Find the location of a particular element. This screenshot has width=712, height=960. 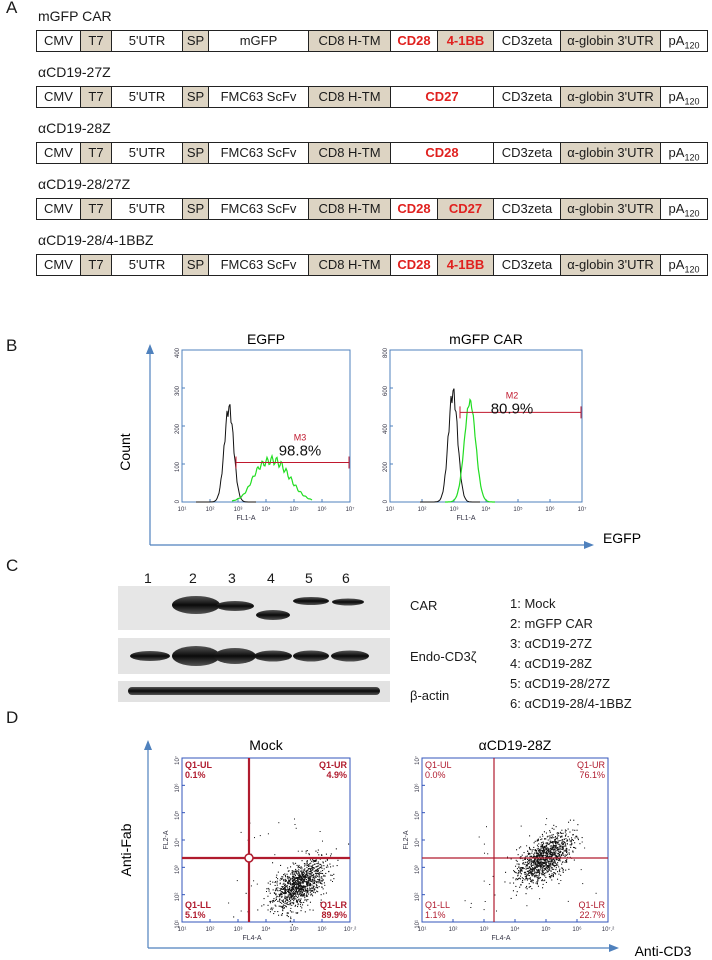

construct-segment: CD27 is located at coordinates (466, 209).